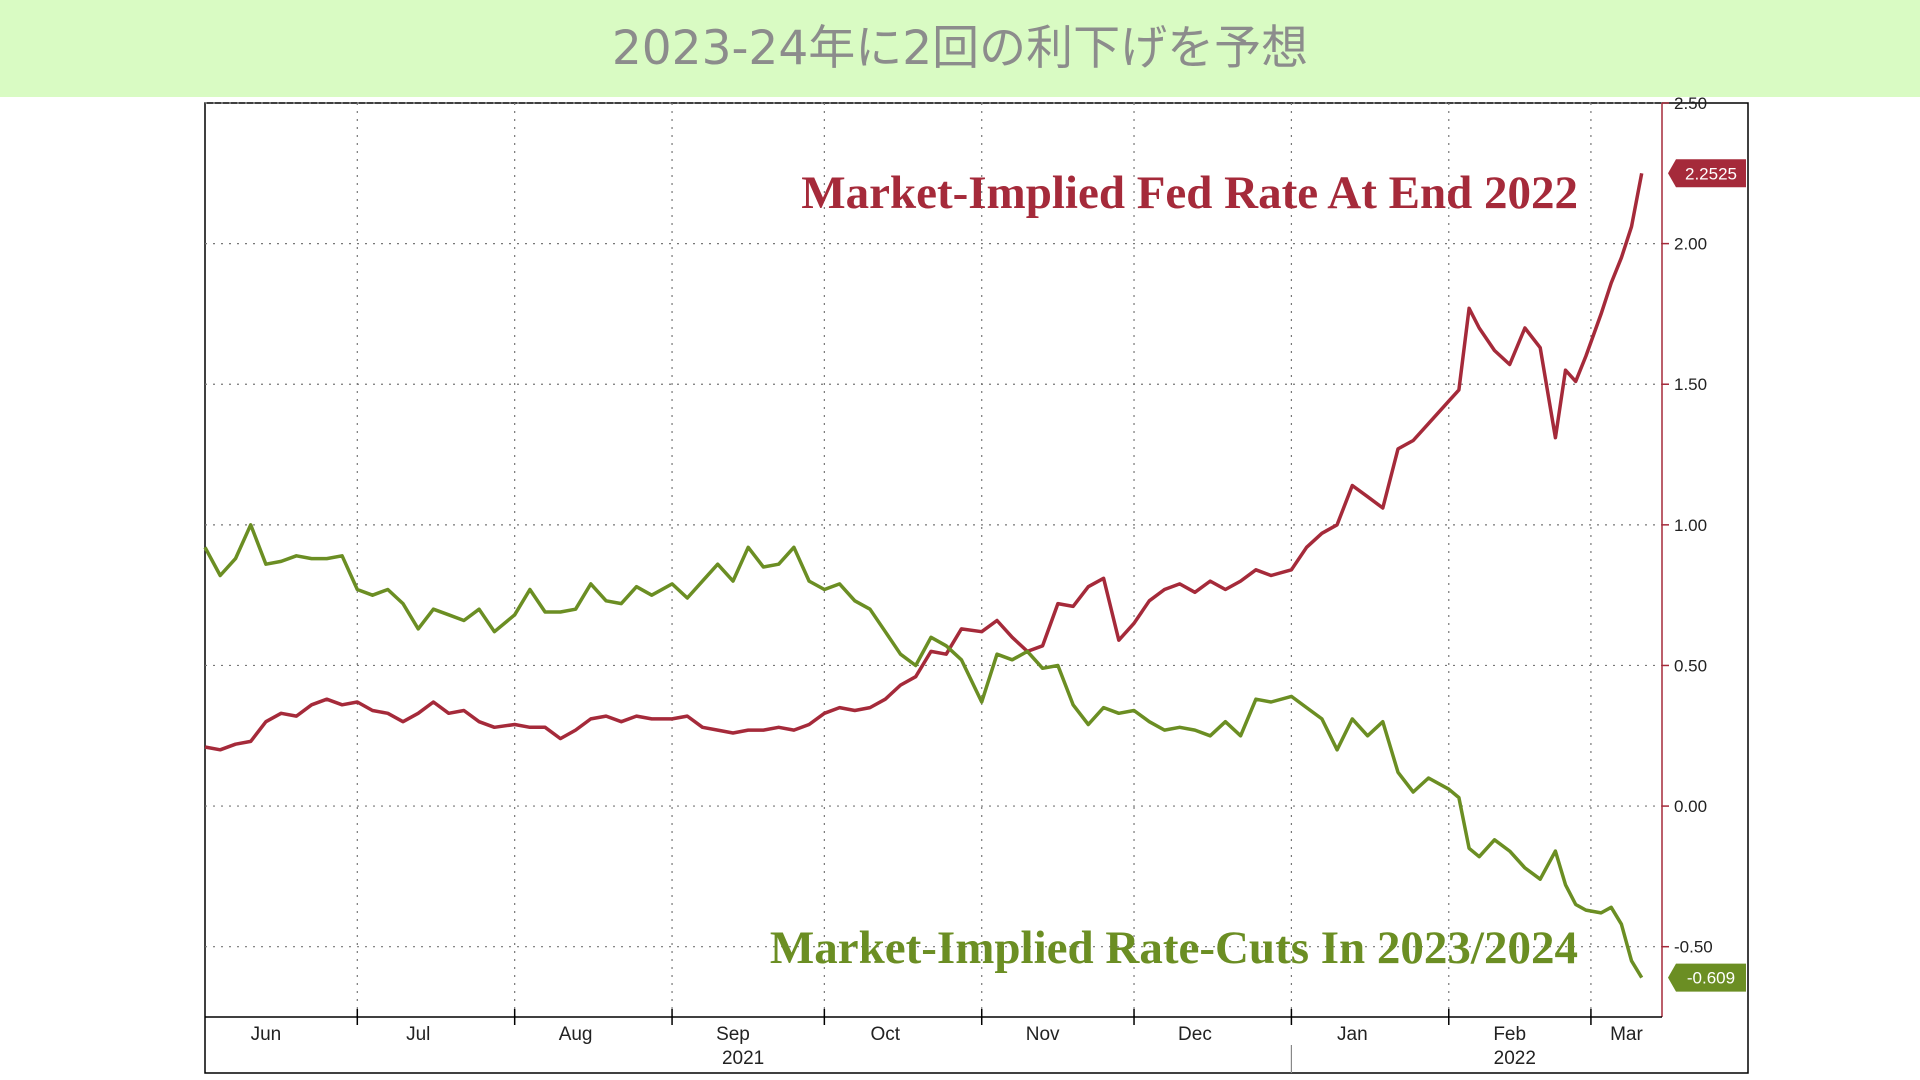 The height and width of the screenshot is (1080, 1920). Describe the element at coordinates (1509, 1034) in the screenshot. I see `x-tick-label: Feb` at that location.